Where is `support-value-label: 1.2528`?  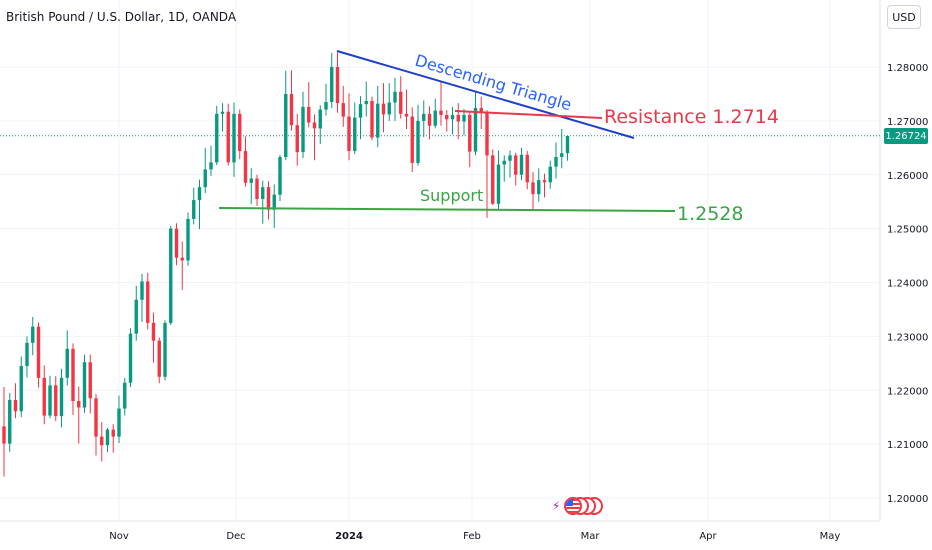 support-value-label: 1.2528 is located at coordinates (710, 214).